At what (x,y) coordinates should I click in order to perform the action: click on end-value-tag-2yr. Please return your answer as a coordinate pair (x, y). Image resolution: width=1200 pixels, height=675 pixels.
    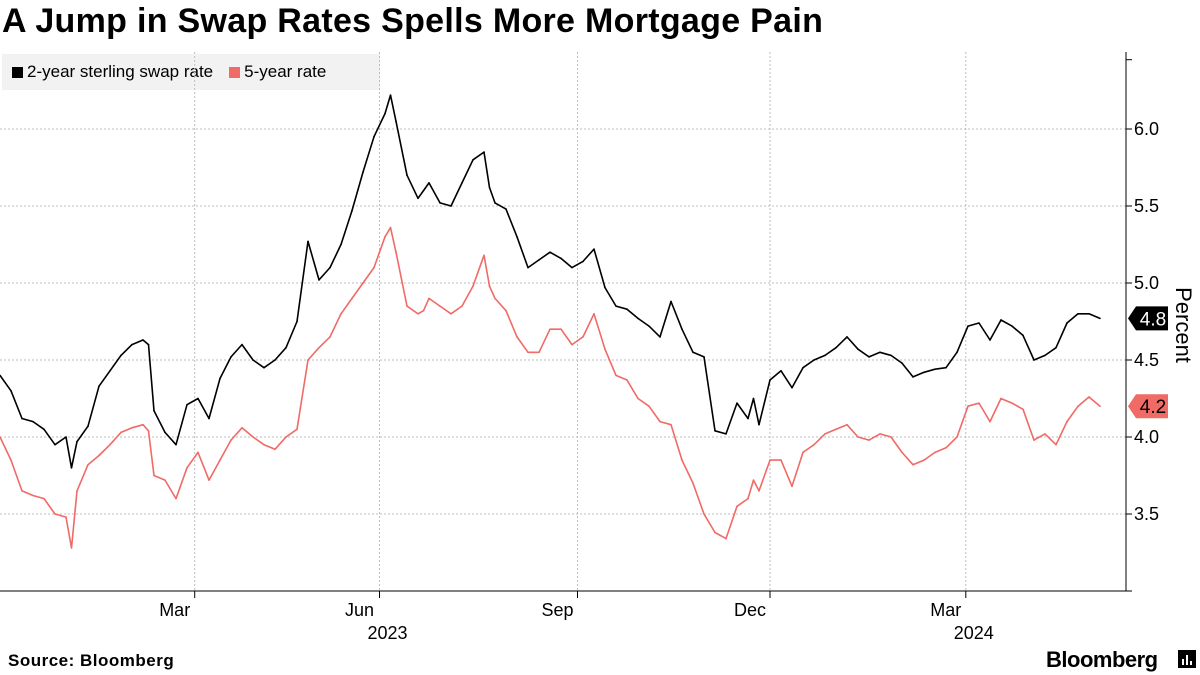
    Looking at the image, I should click on (1148, 318).